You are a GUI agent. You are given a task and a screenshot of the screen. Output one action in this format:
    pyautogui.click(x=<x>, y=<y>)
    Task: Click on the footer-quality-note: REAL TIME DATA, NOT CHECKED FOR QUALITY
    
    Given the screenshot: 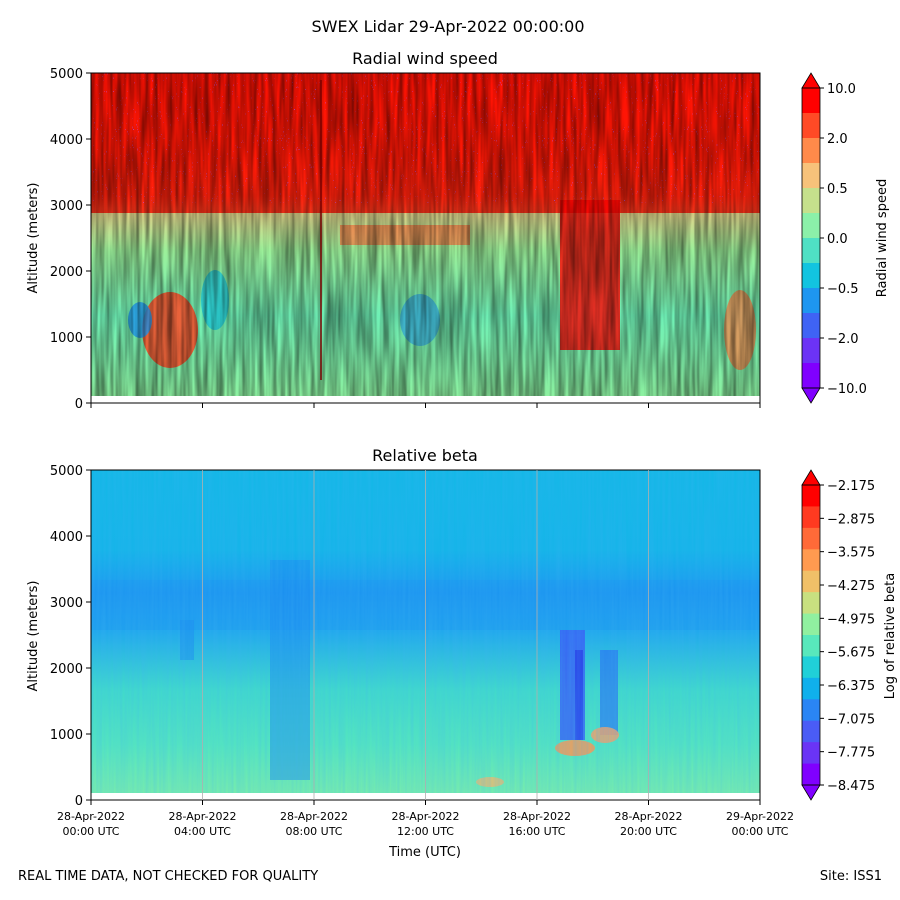 What is the action you would take?
    pyautogui.click(x=168, y=876)
    